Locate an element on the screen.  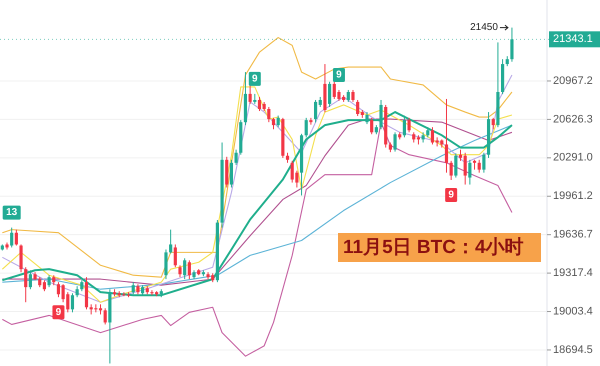
y-tick-label: 20967.2 is located at coordinates (573, 80).